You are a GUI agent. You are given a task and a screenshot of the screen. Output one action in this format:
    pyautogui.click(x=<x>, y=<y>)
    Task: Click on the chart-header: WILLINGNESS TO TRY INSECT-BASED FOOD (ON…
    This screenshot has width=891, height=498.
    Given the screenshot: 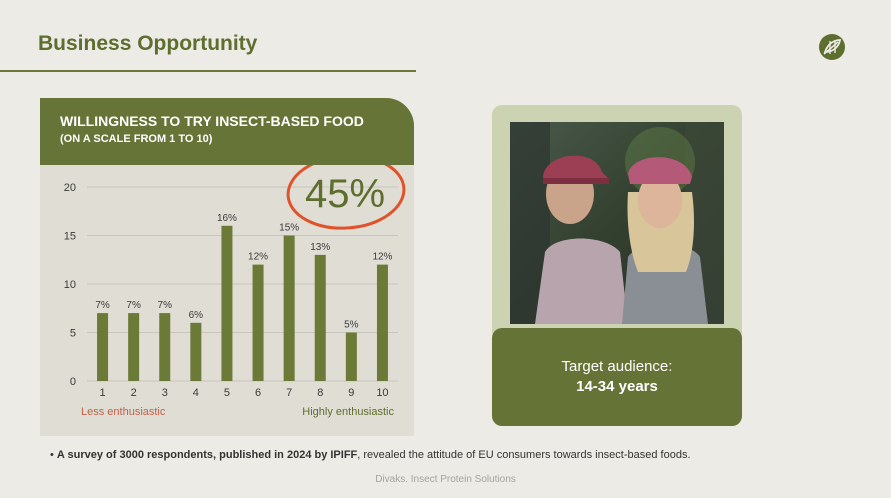 What is the action you would take?
    pyautogui.click(x=227, y=131)
    